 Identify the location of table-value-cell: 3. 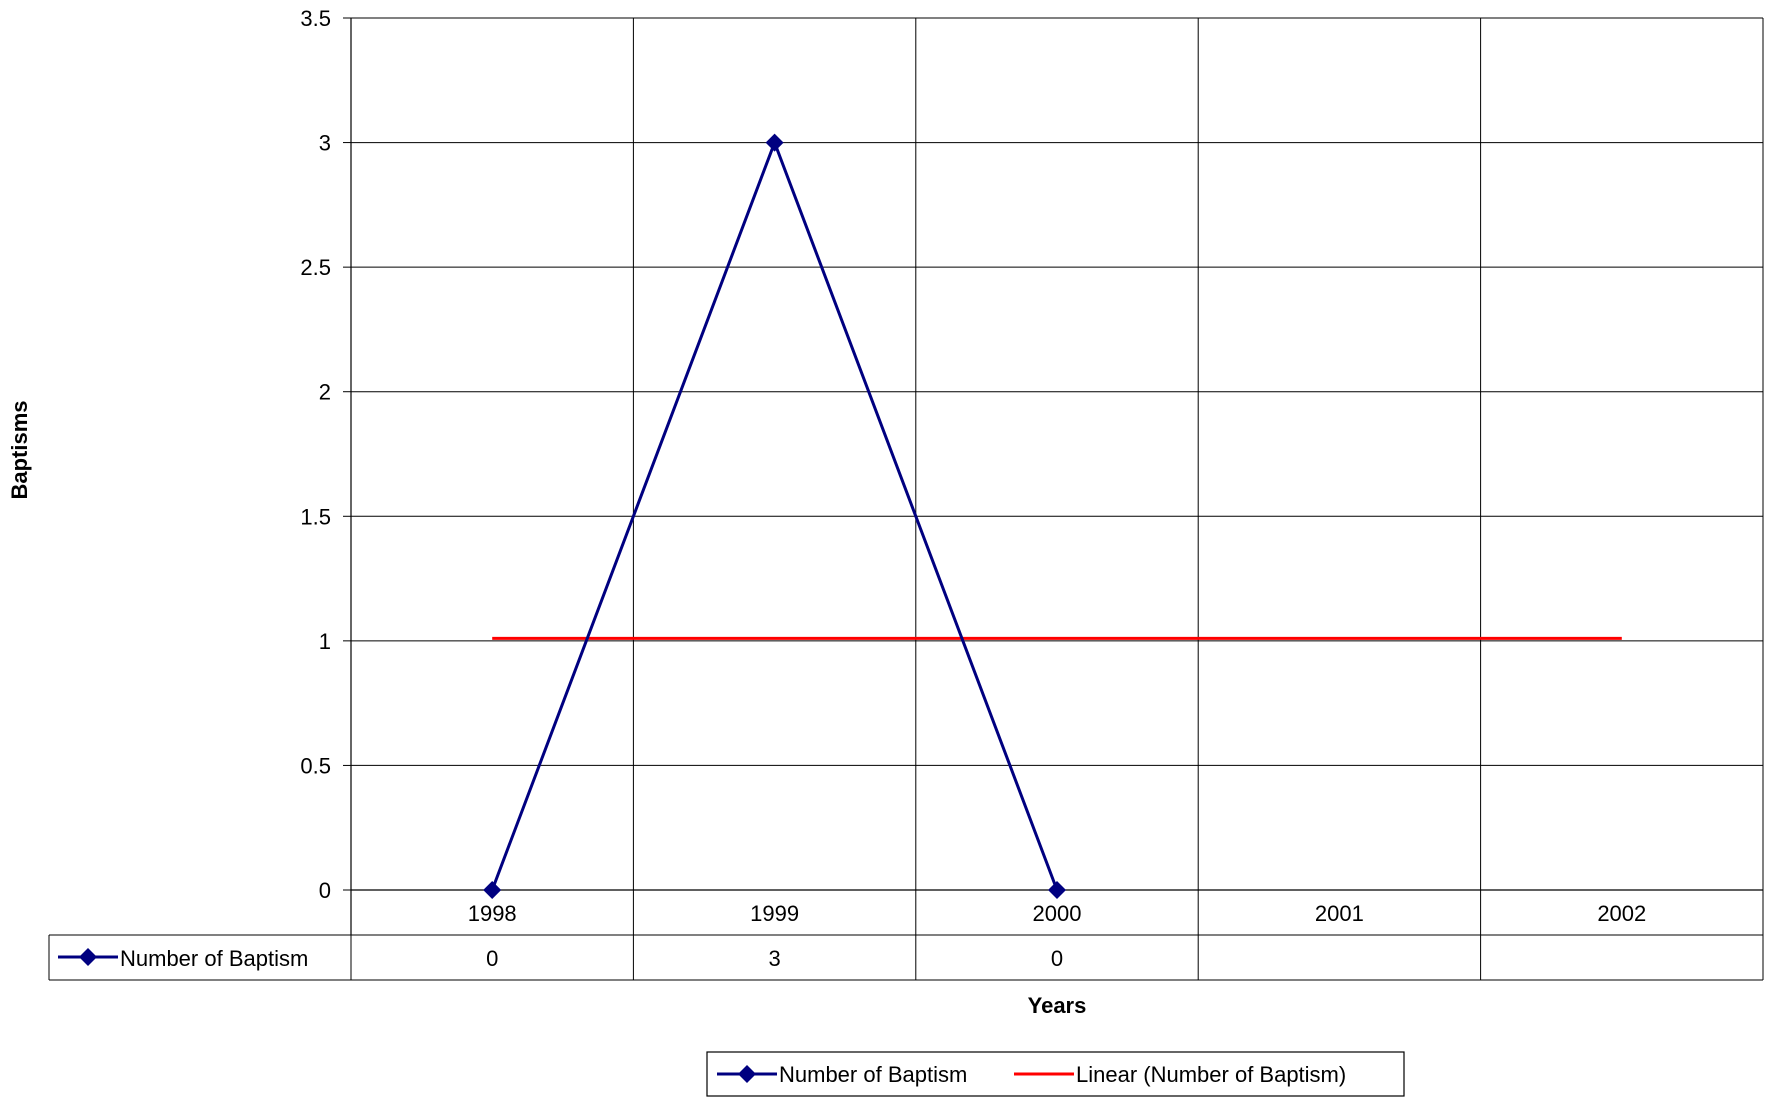
(774, 958).